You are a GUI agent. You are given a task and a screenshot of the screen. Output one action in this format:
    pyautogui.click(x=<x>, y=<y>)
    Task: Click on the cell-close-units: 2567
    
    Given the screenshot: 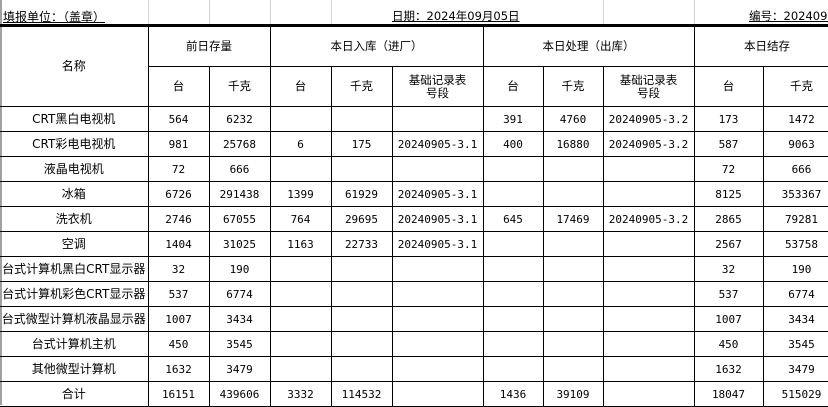 What is the action you would take?
    pyautogui.click(x=728, y=244)
    